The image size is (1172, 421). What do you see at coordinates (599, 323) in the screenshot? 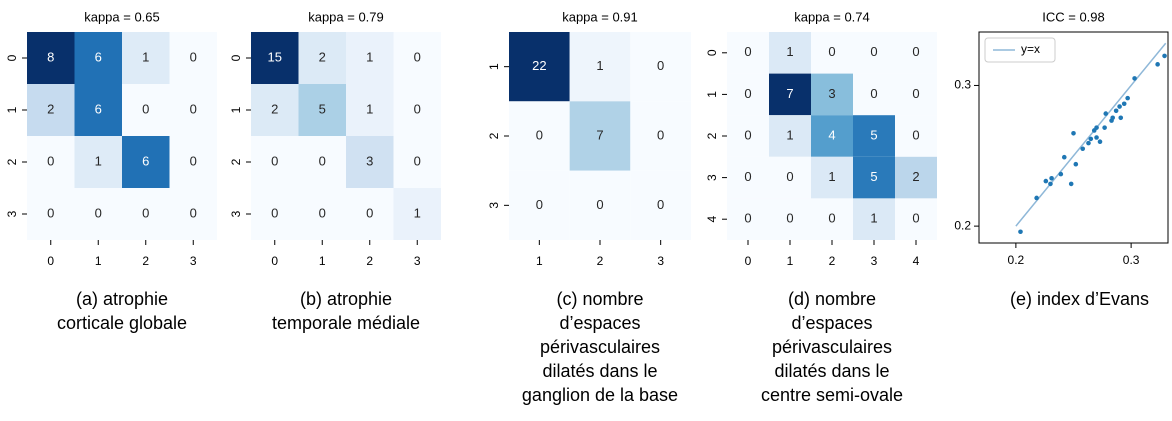
I see `caption: d’espaces` at bounding box center [599, 323].